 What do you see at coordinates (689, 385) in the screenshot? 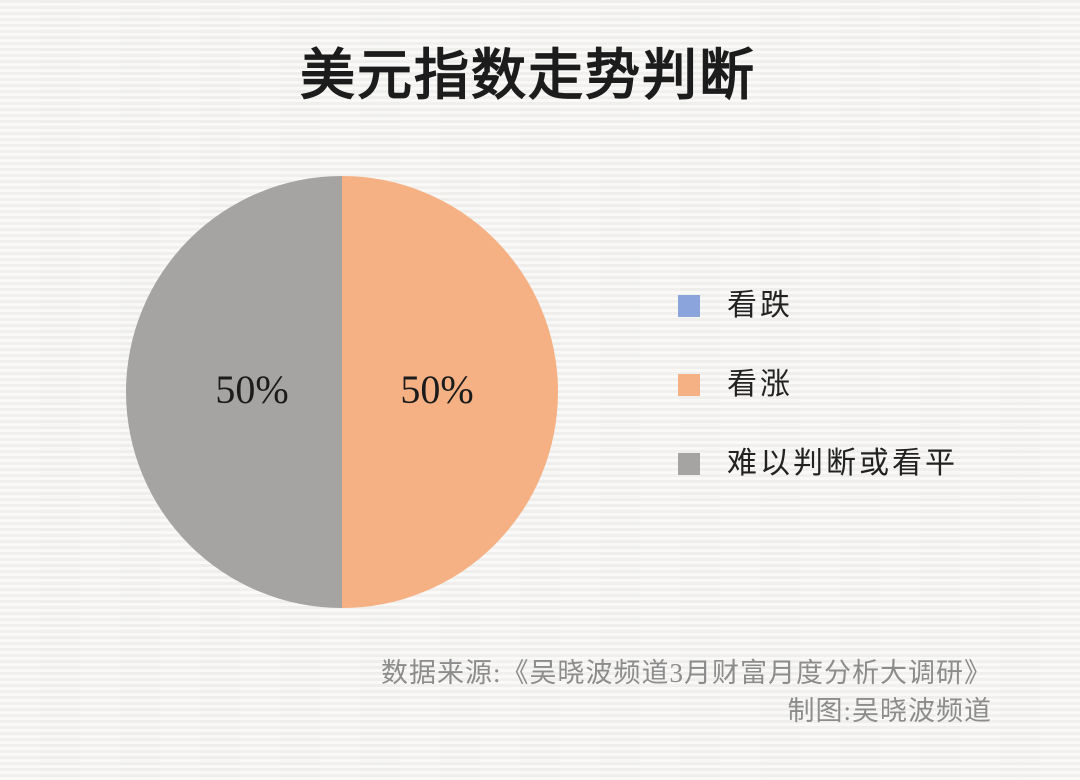
I see `legend-swatch-orange` at bounding box center [689, 385].